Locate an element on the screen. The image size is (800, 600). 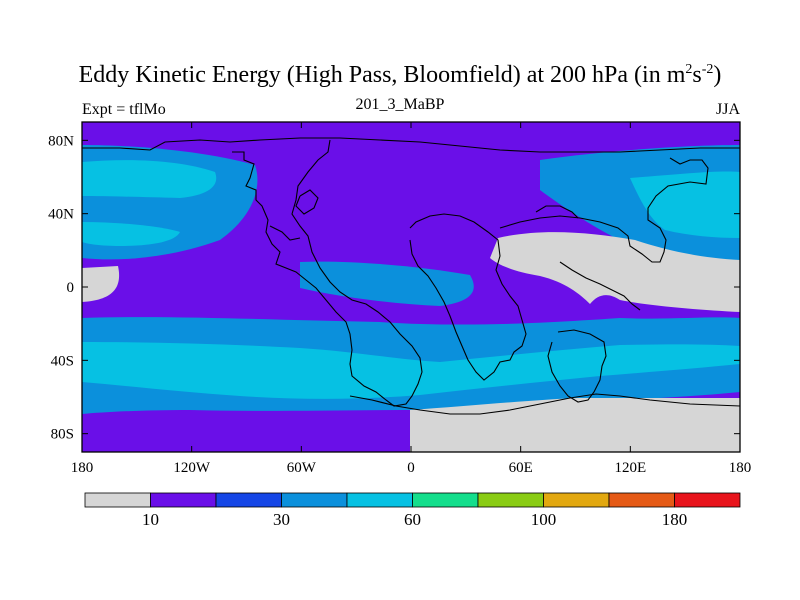
x-tick-label: 120W is located at coordinates (192, 468).